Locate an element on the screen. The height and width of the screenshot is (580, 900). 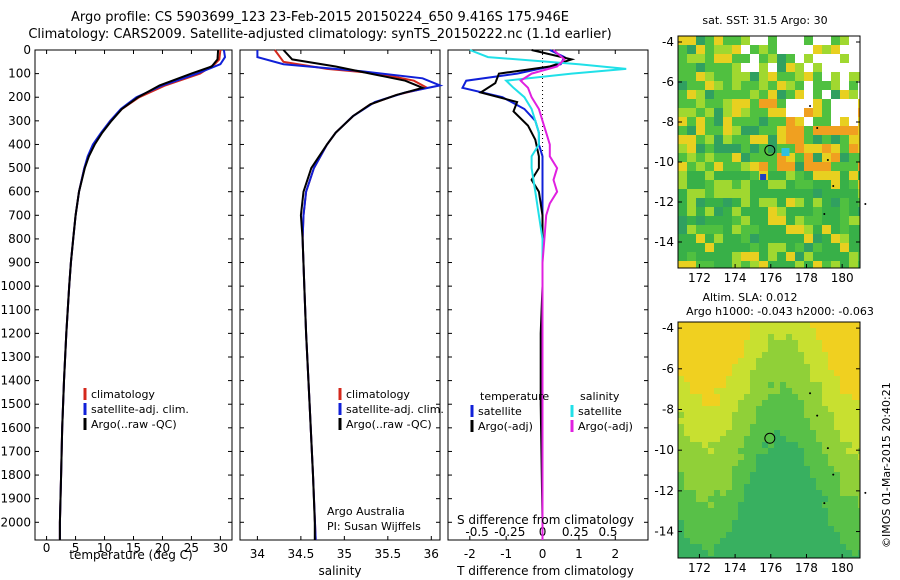
x-tick-label: -2 is located at coordinates (470, 554).